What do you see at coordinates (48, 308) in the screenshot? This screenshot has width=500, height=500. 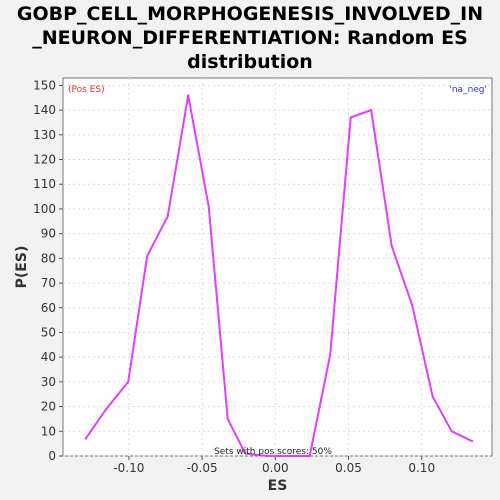 I see `y-tick-label: 60` at bounding box center [48, 308].